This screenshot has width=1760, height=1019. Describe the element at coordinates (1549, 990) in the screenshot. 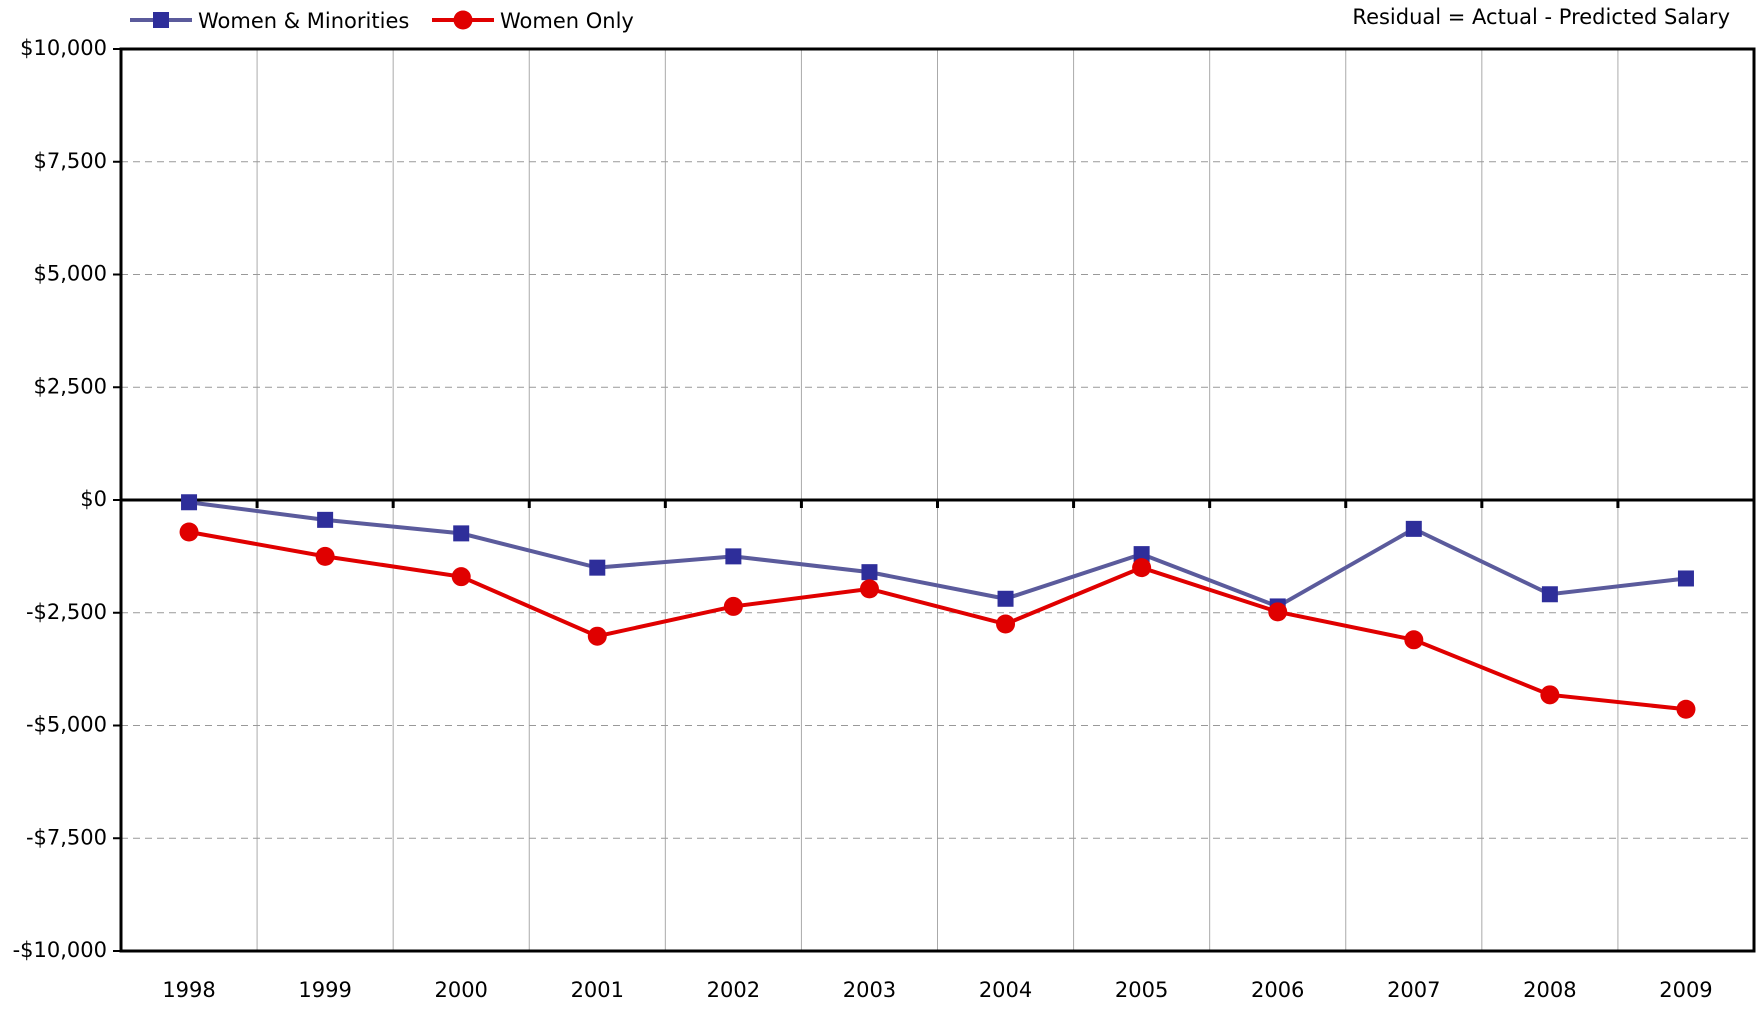

I see `x-tick-label: 2008` at that location.